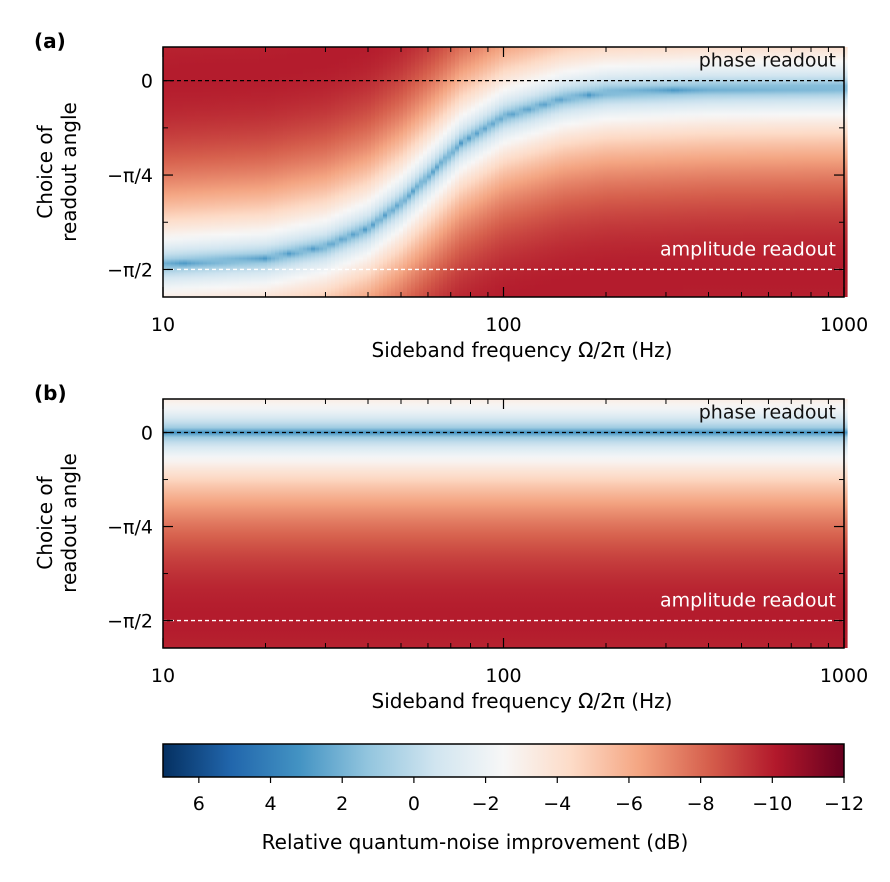  I want to click on panel-a-y-axis-label: Choice of readout angle, so click(57, 172).